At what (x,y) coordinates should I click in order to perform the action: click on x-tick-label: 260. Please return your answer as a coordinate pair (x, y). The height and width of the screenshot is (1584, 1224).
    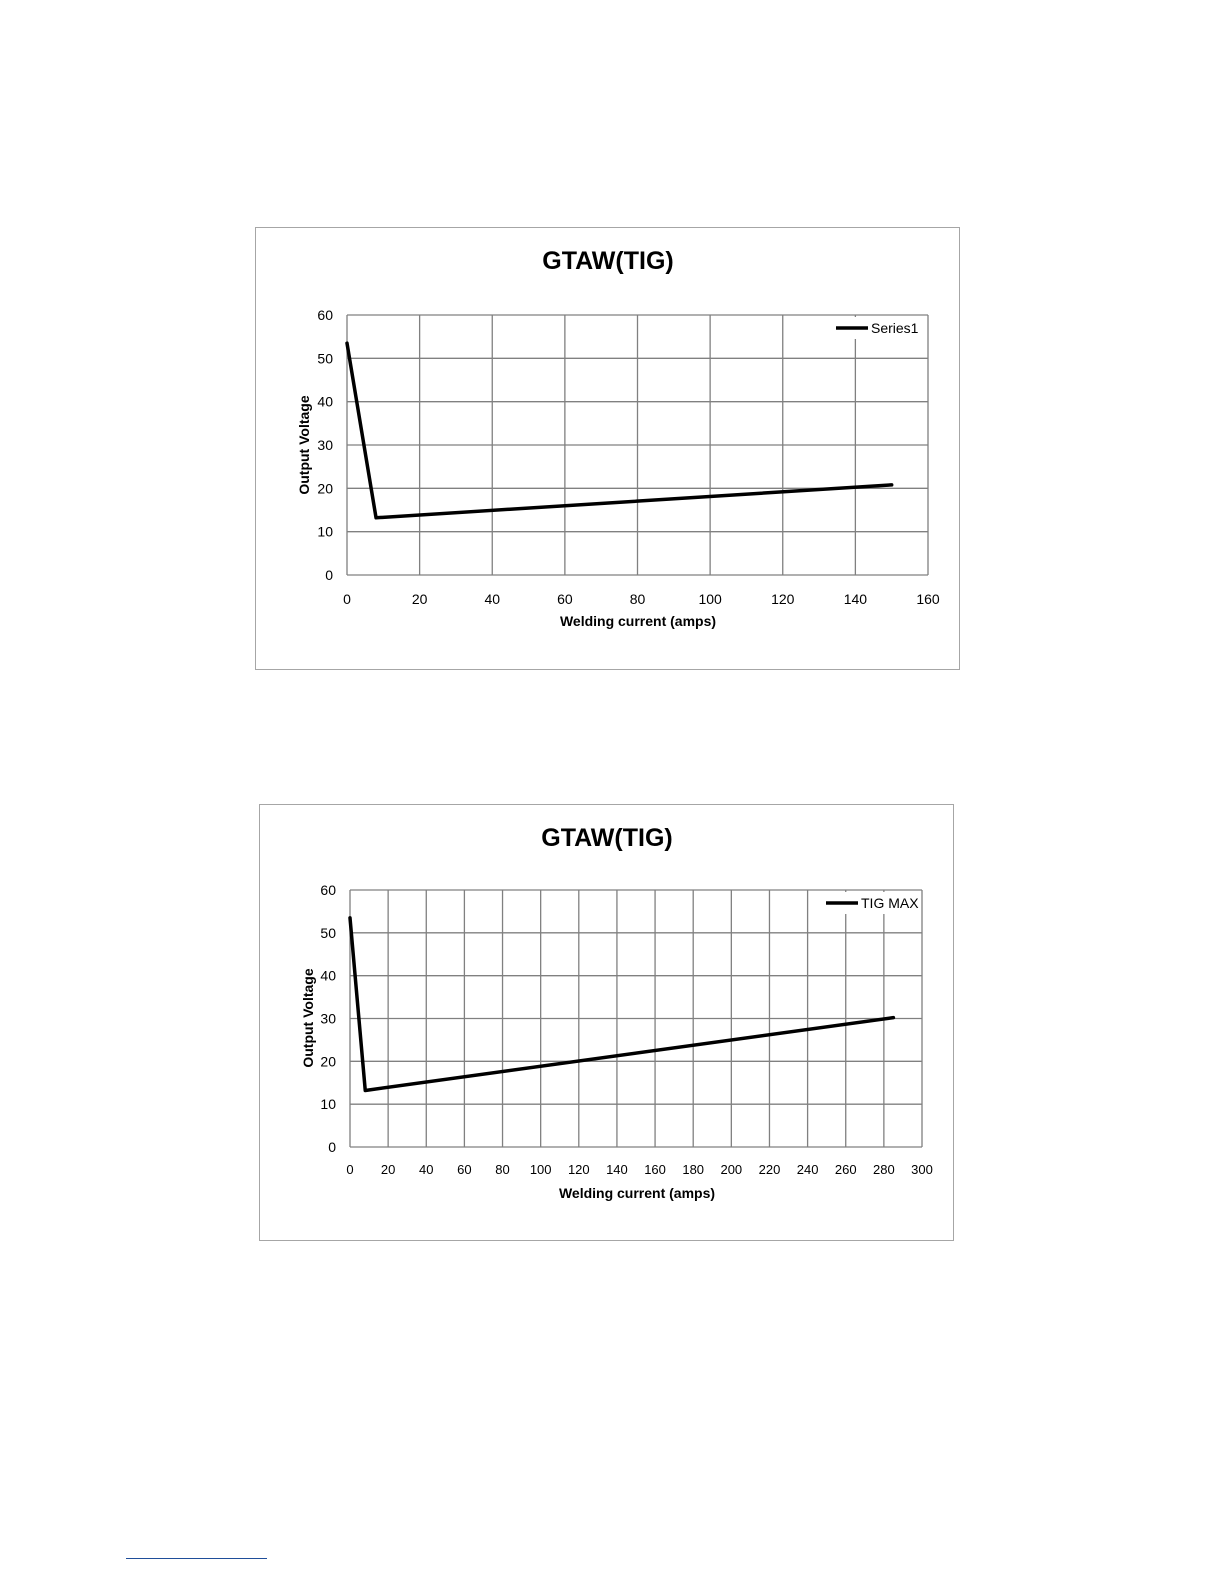
    Looking at the image, I should click on (846, 1169).